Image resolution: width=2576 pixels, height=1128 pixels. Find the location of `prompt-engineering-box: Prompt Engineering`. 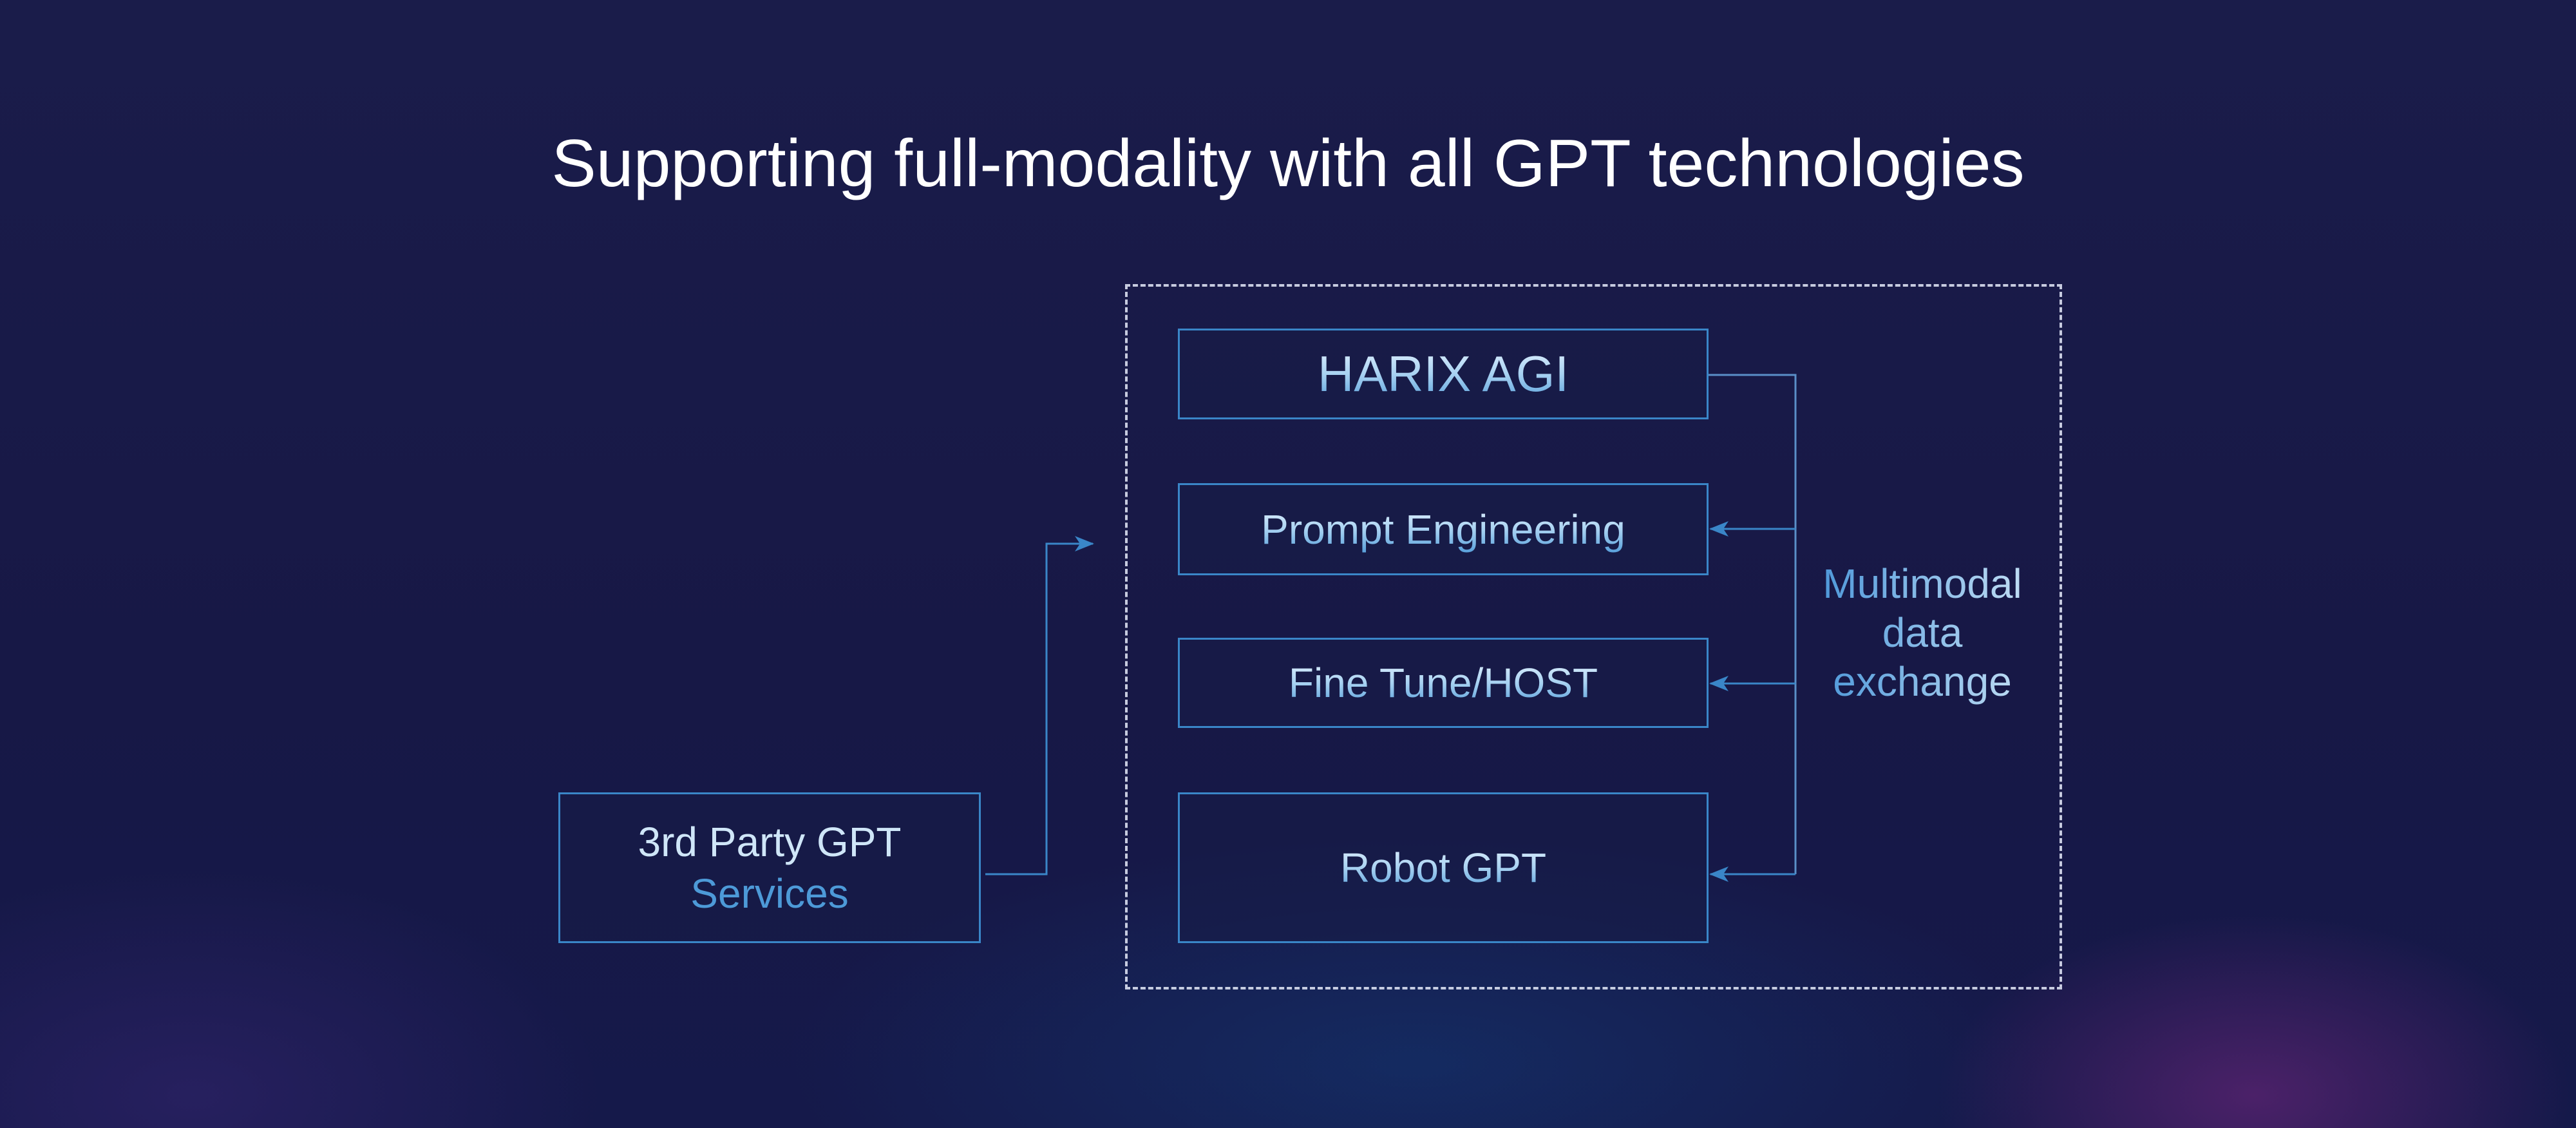

prompt-engineering-box: Prompt Engineering is located at coordinates (1444, 529).